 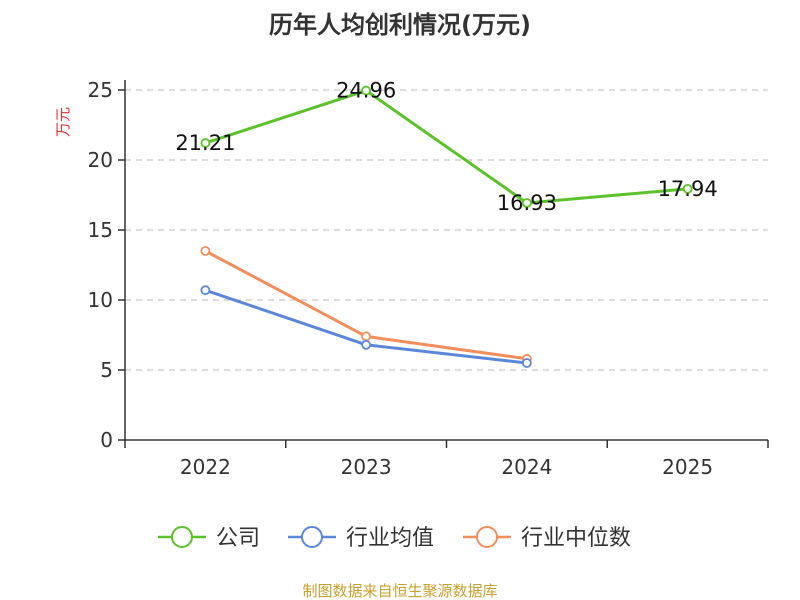 What do you see at coordinates (106, 440) in the screenshot?
I see `y-tick-label: 0` at bounding box center [106, 440].